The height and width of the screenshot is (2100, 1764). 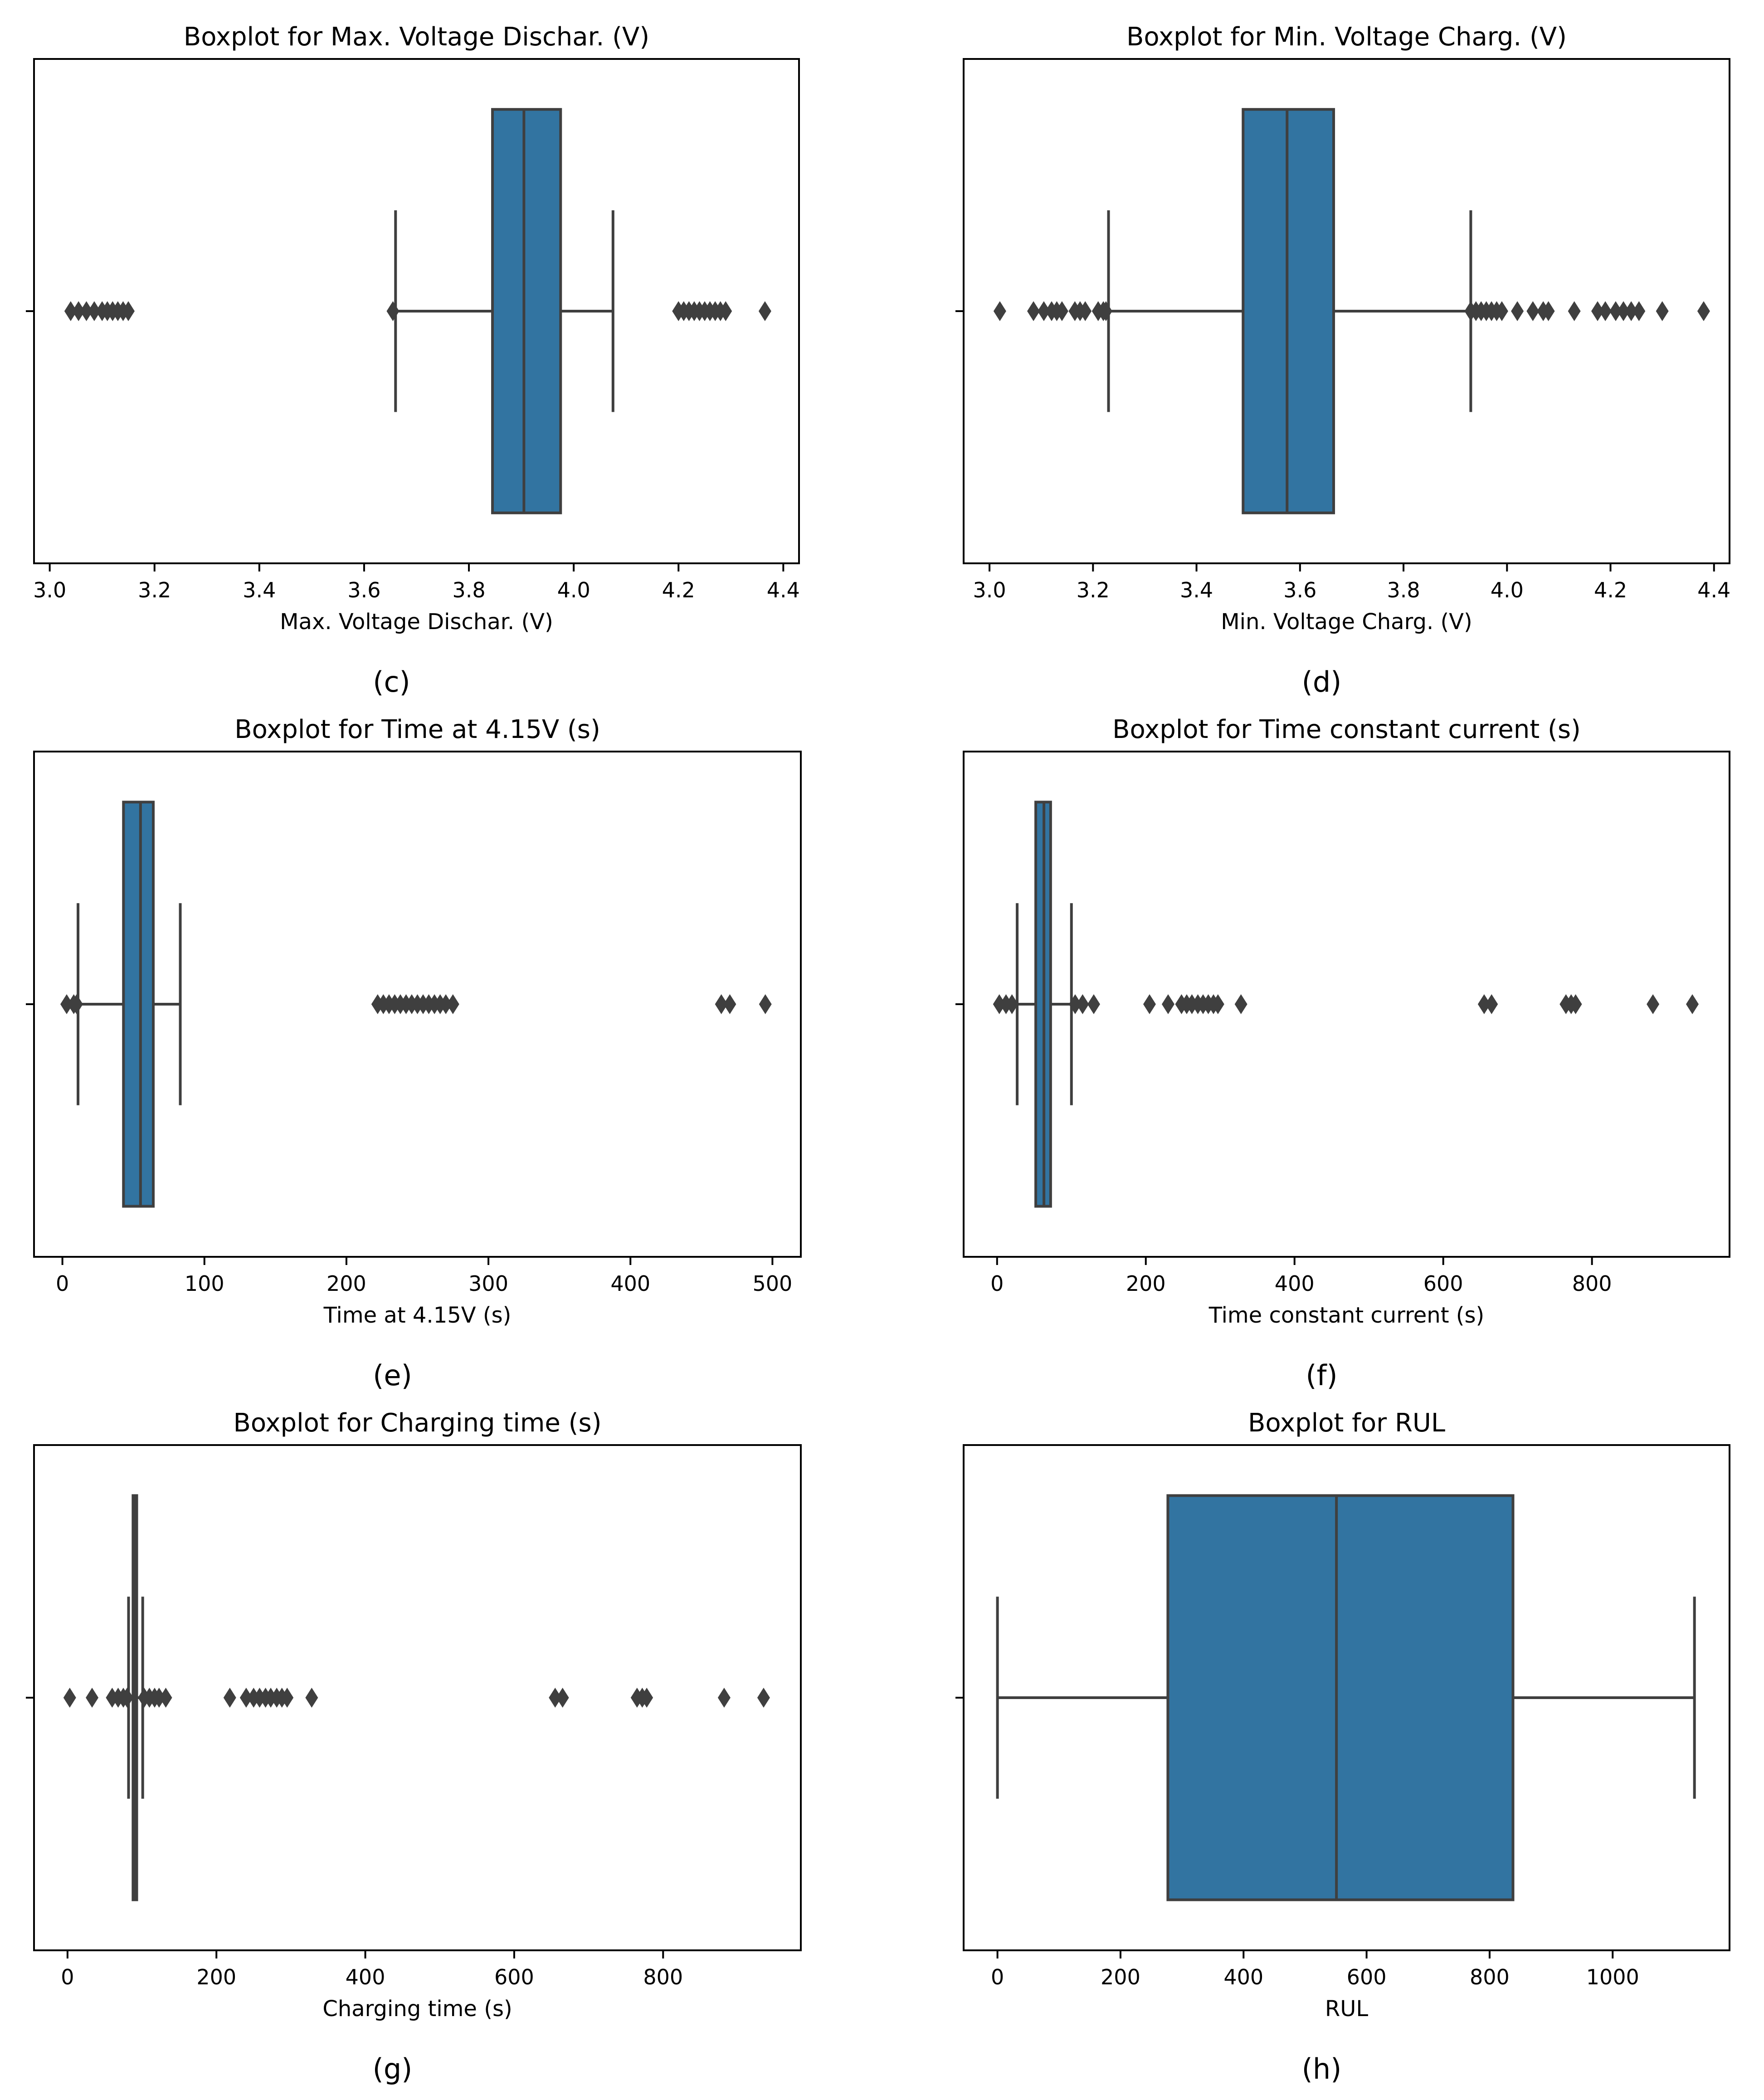 What do you see at coordinates (204, 1283) in the screenshot?
I see `x-tick-label: 100` at bounding box center [204, 1283].